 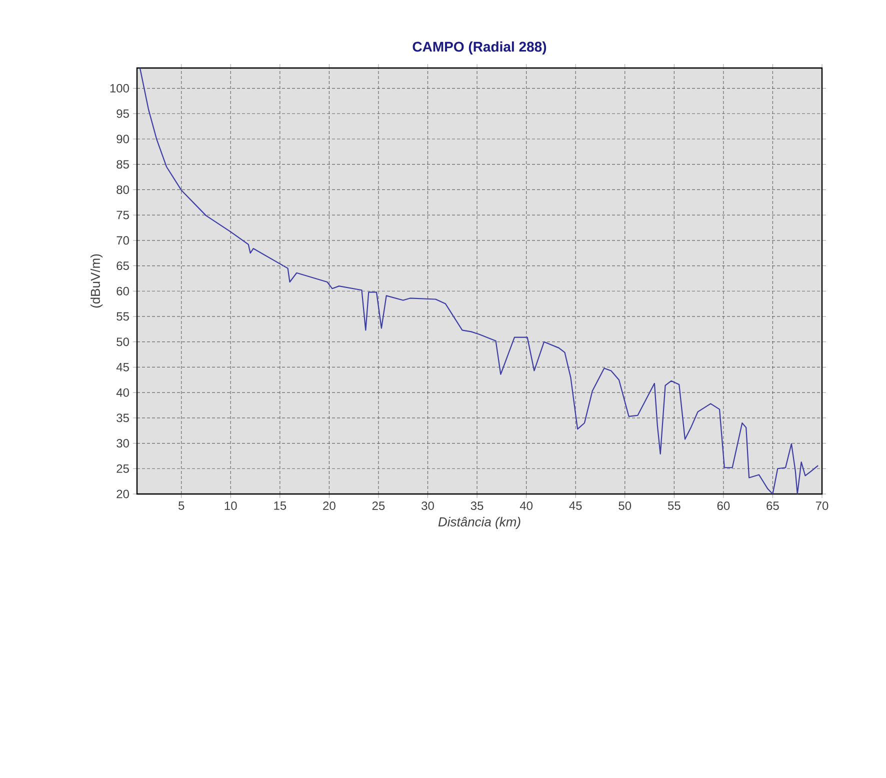 I want to click on x-tick-label: 35, so click(x=477, y=506).